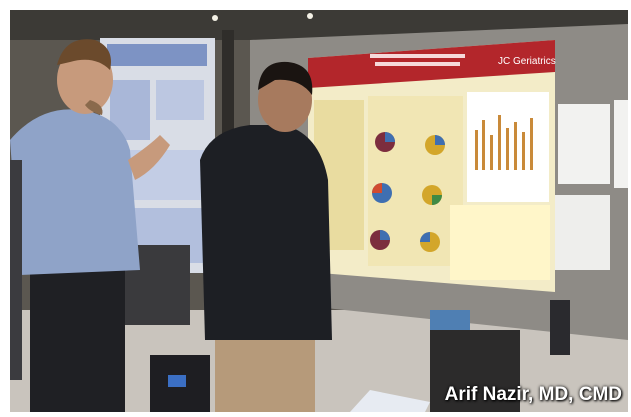  Describe the element at coordinates (504, 142) in the screenshot. I see `poster-bars` at that location.